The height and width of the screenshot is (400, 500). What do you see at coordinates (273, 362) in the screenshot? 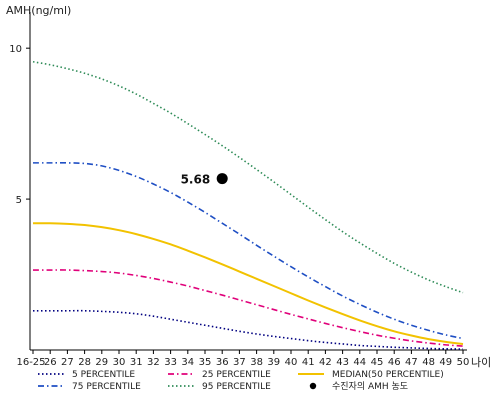
I see `x-tick-label: 39` at bounding box center [273, 362].